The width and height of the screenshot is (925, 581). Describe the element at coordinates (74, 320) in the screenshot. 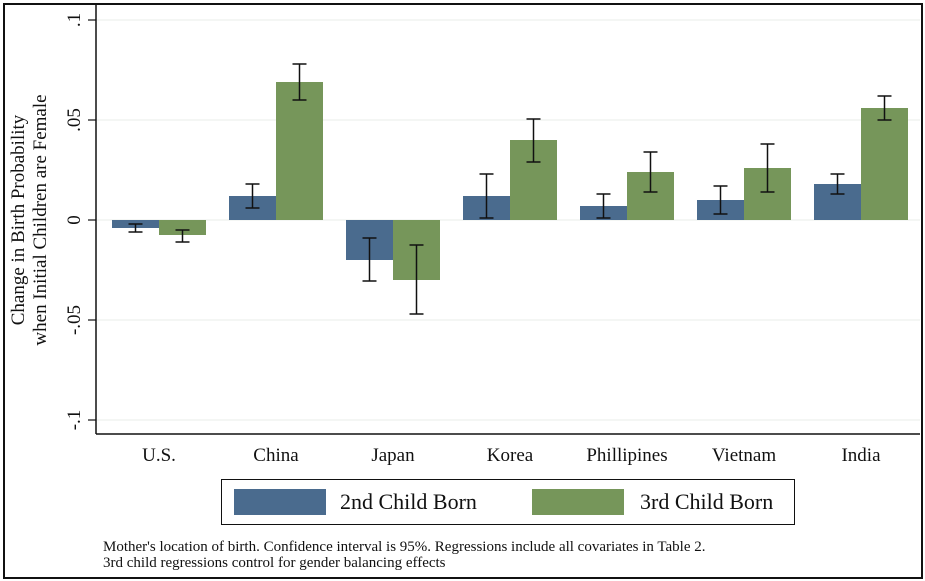

I see `y-tick-label: -.05` at that location.